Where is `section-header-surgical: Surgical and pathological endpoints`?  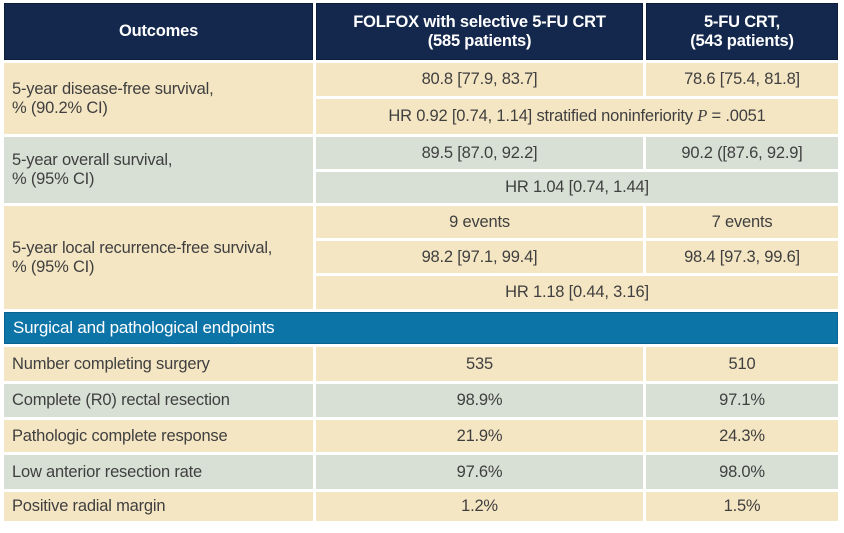
section-header-surgical: Surgical and pathological endpoints is located at coordinates (421, 328).